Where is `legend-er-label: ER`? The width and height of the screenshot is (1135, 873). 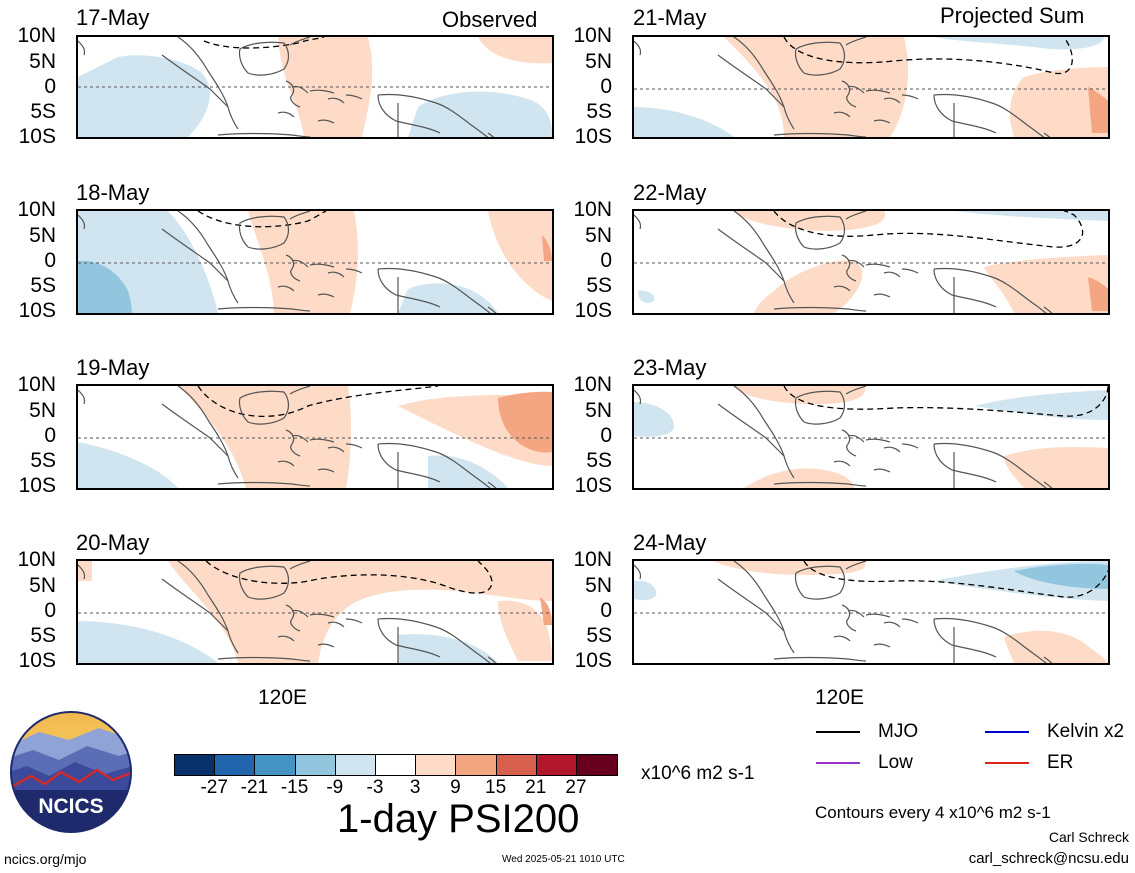 legend-er-label: ER is located at coordinates (1060, 762).